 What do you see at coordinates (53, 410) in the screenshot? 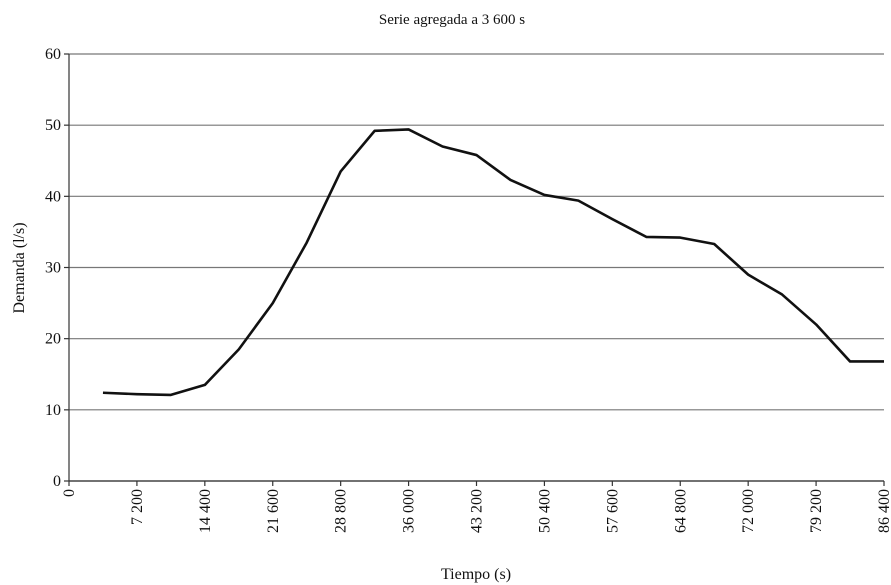
I see `y-tick-label: 10` at bounding box center [53, 410].